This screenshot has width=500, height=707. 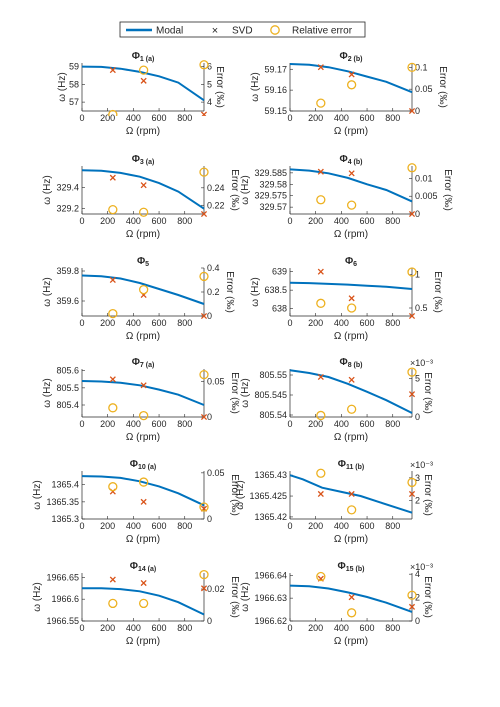 What do you see at coordinates (270, 575) in the screenshot?
I see `y-left-tick-label: 1966.64` at bounding box center [270, 575].